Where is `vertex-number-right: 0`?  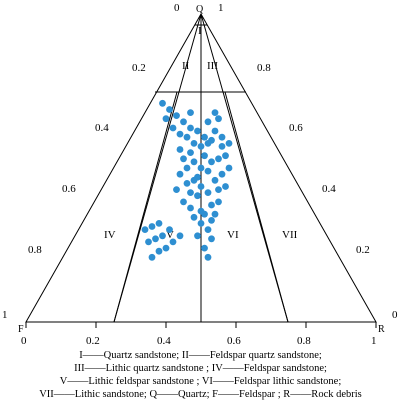
vertex-number-right: 0 is located at coordinates (395, 315).